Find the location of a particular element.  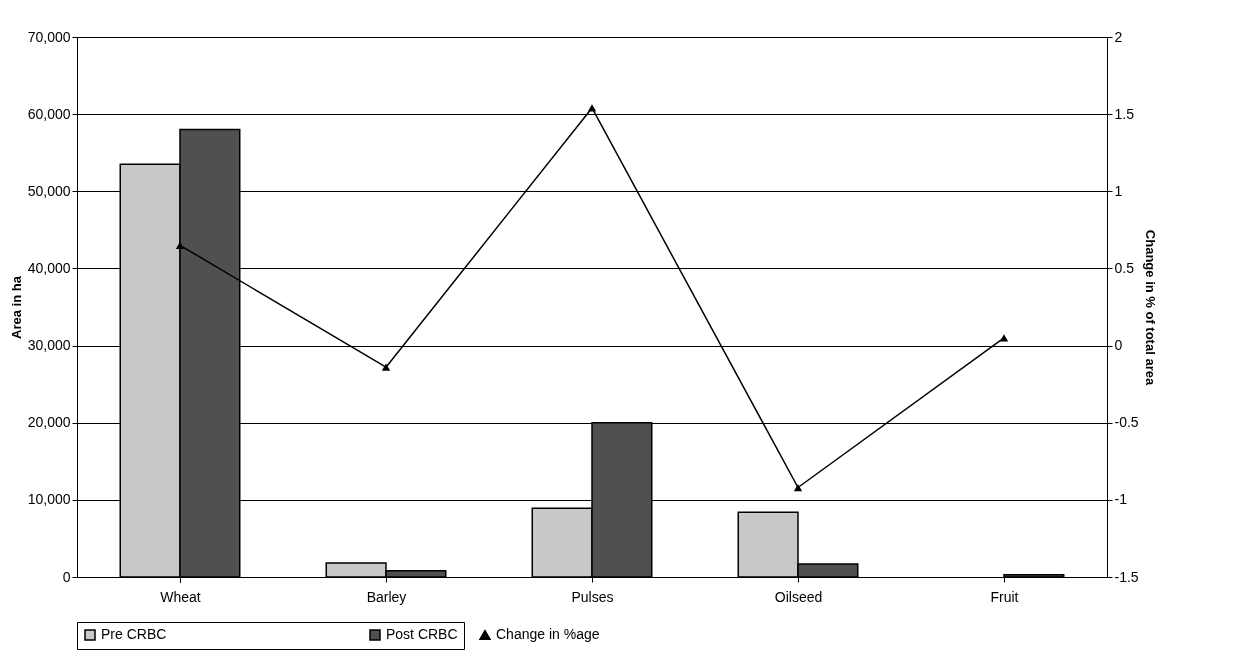

y-tick-label: 70,000 is located at coordinates (49, 36).